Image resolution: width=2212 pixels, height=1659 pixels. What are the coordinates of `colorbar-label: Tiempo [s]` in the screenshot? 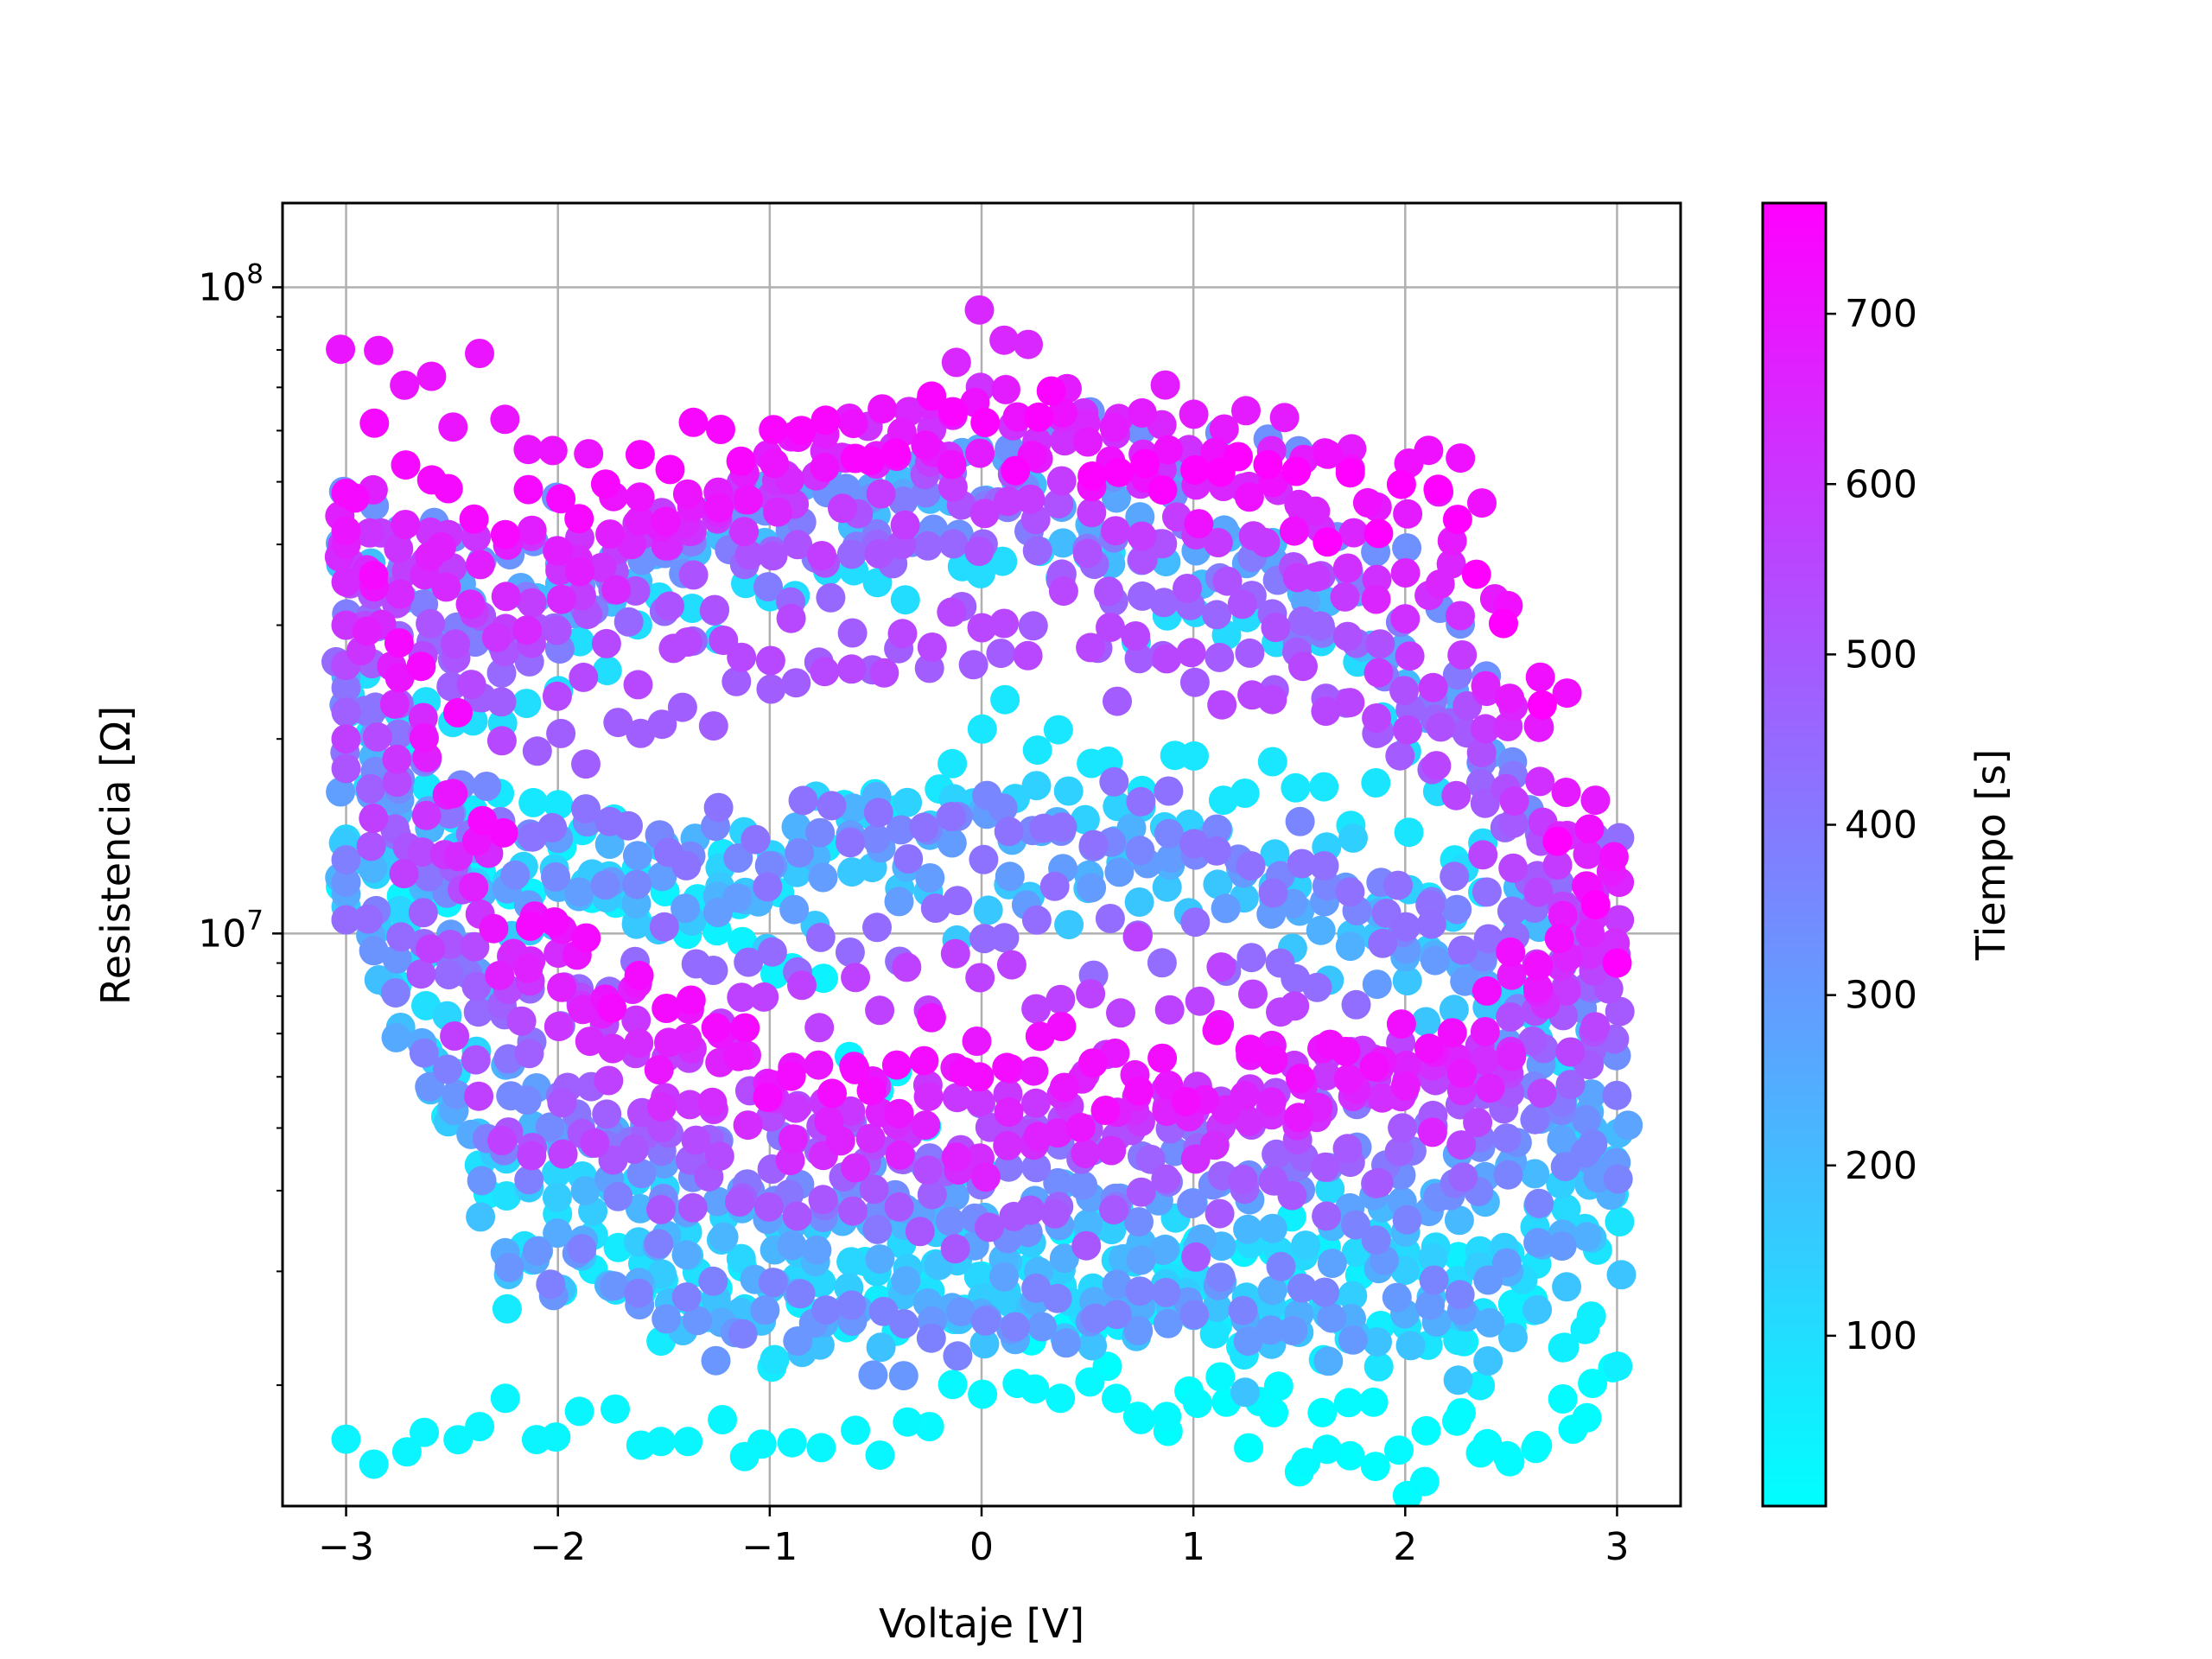 It's located at (1990, 855).